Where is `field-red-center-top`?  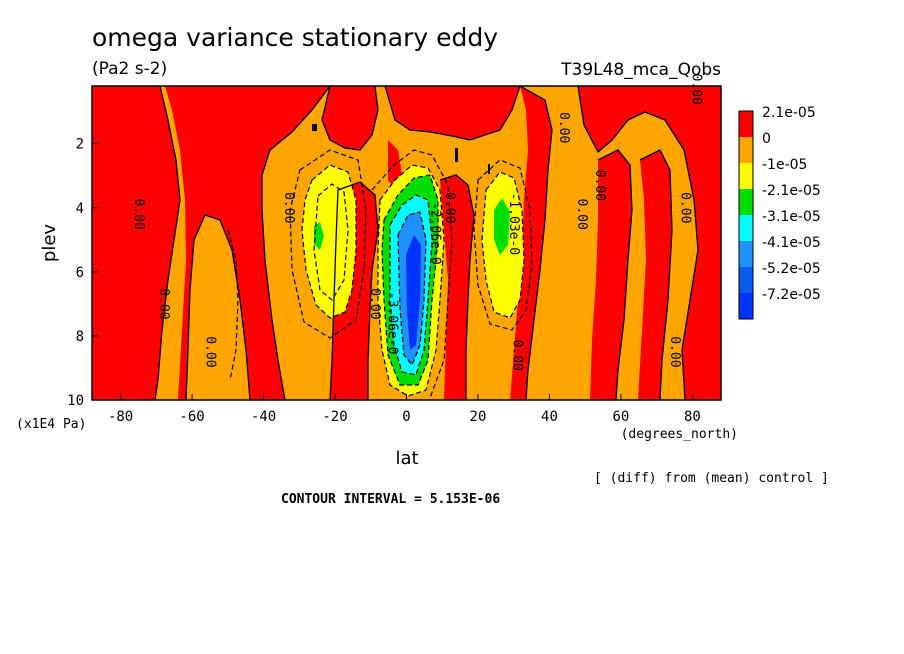
field-red-center-top is located at coordinates (350, 118).